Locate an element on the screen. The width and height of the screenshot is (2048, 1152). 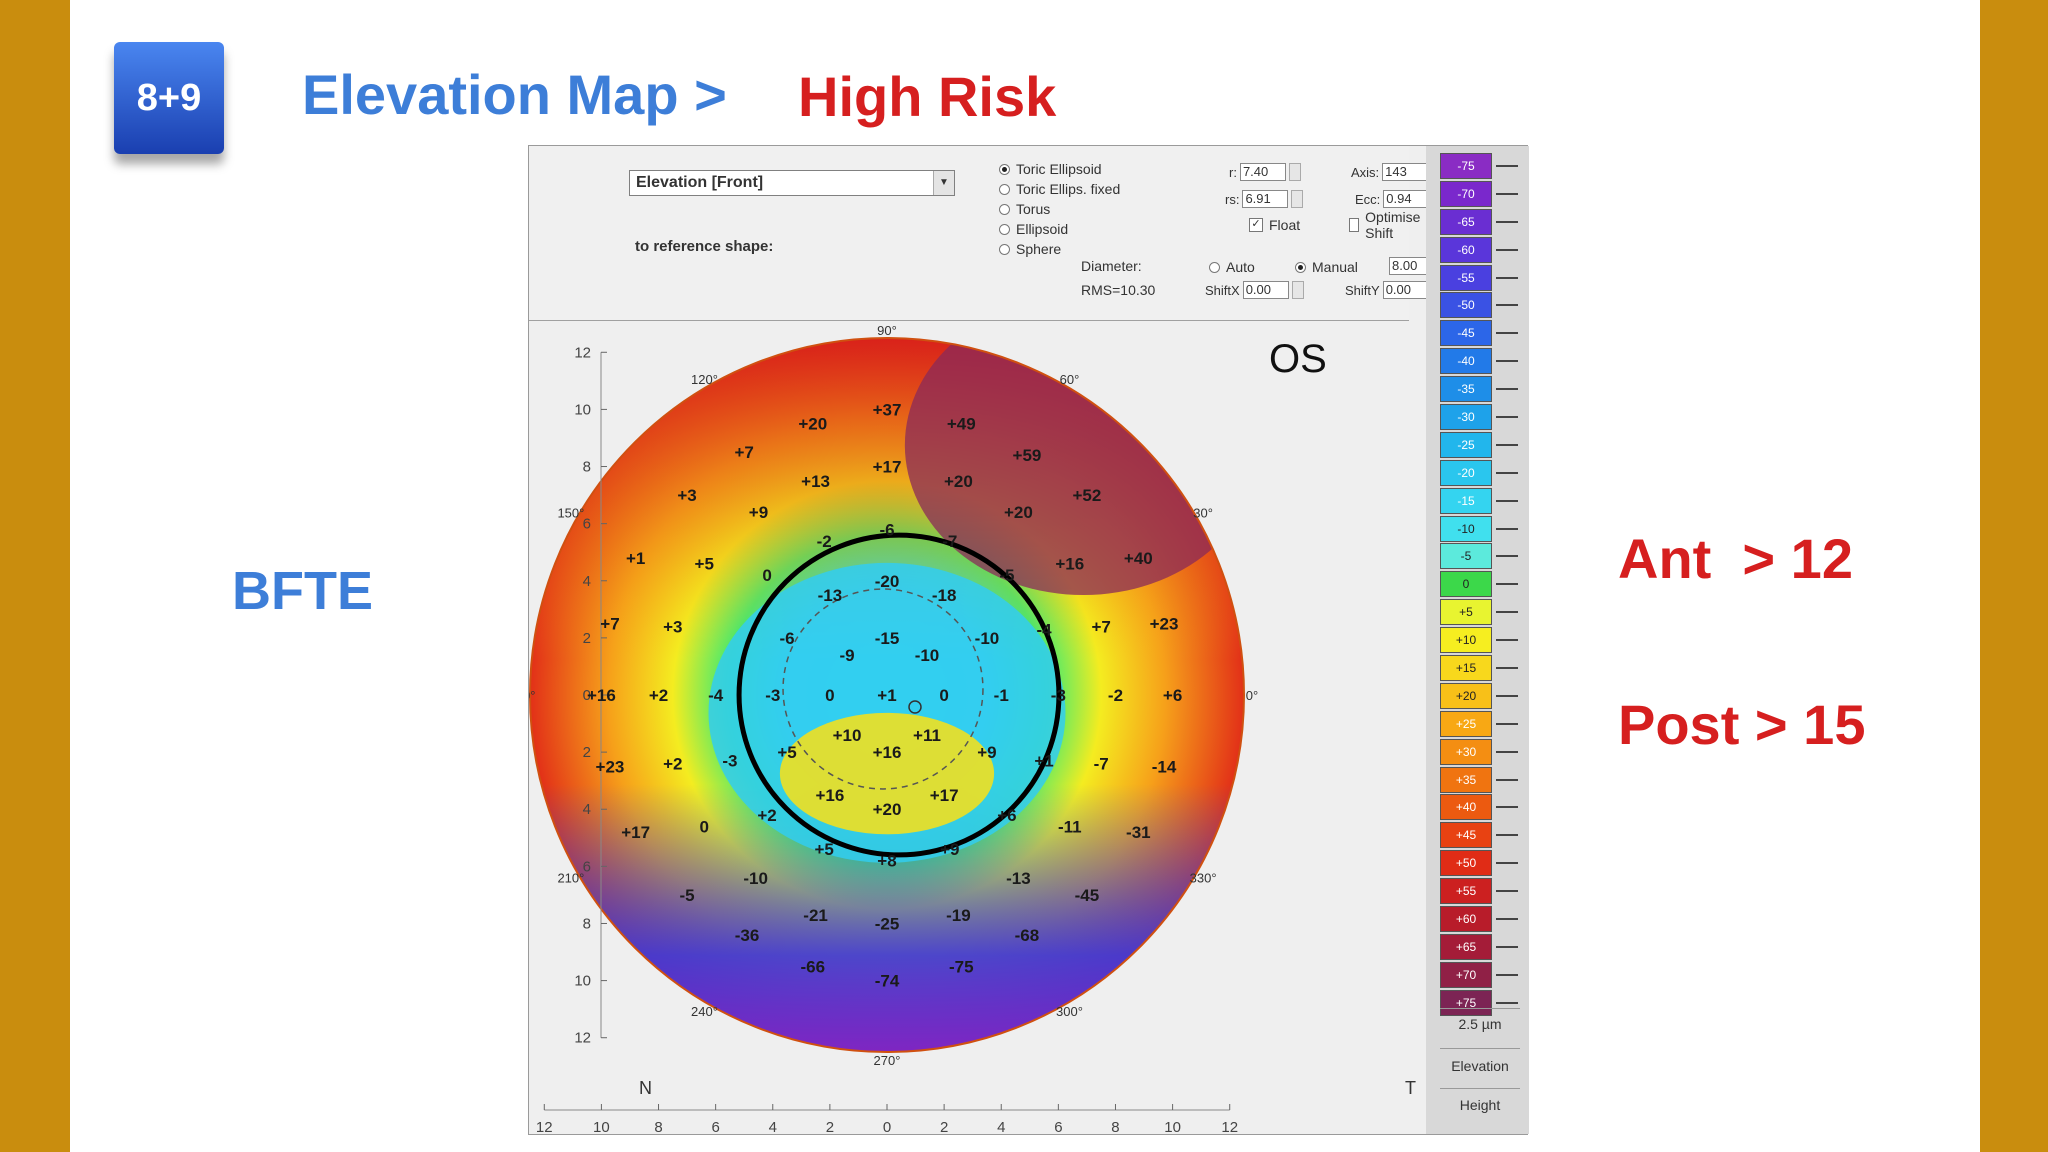
radio-toric-ellipsoid: Toric Ellipsoid is located at coordinates (1050, 169).